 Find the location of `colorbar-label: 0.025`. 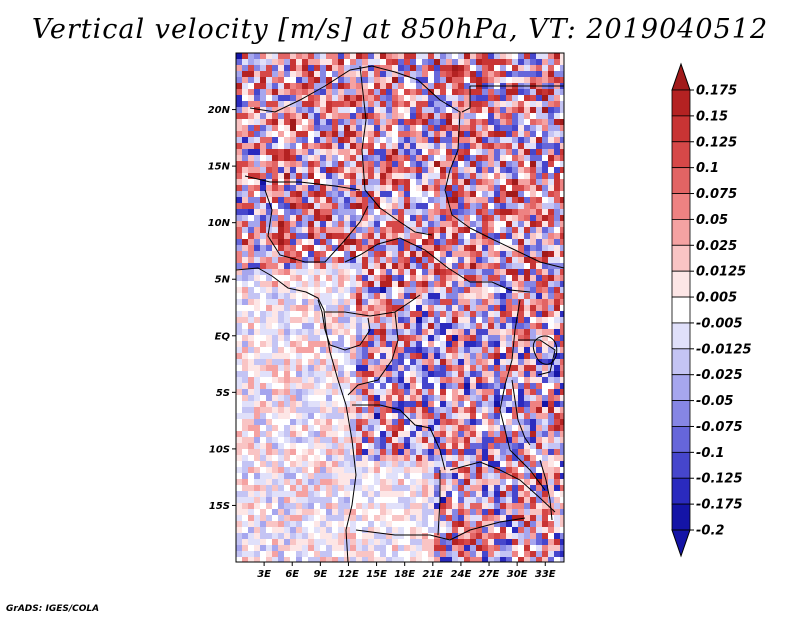

colorbar-label: 0.025 is located at coordinates (716, 246).